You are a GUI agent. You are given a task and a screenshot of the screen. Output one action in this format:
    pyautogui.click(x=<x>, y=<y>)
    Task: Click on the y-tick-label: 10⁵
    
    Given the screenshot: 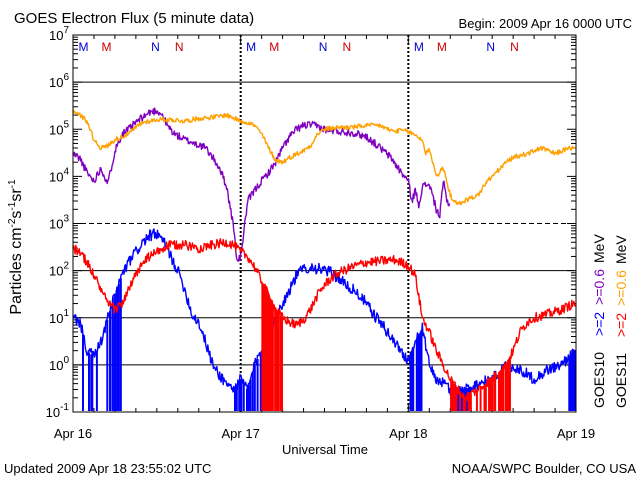 What is the action you would take?
    pyautogui.click(x=59, y=128)
    